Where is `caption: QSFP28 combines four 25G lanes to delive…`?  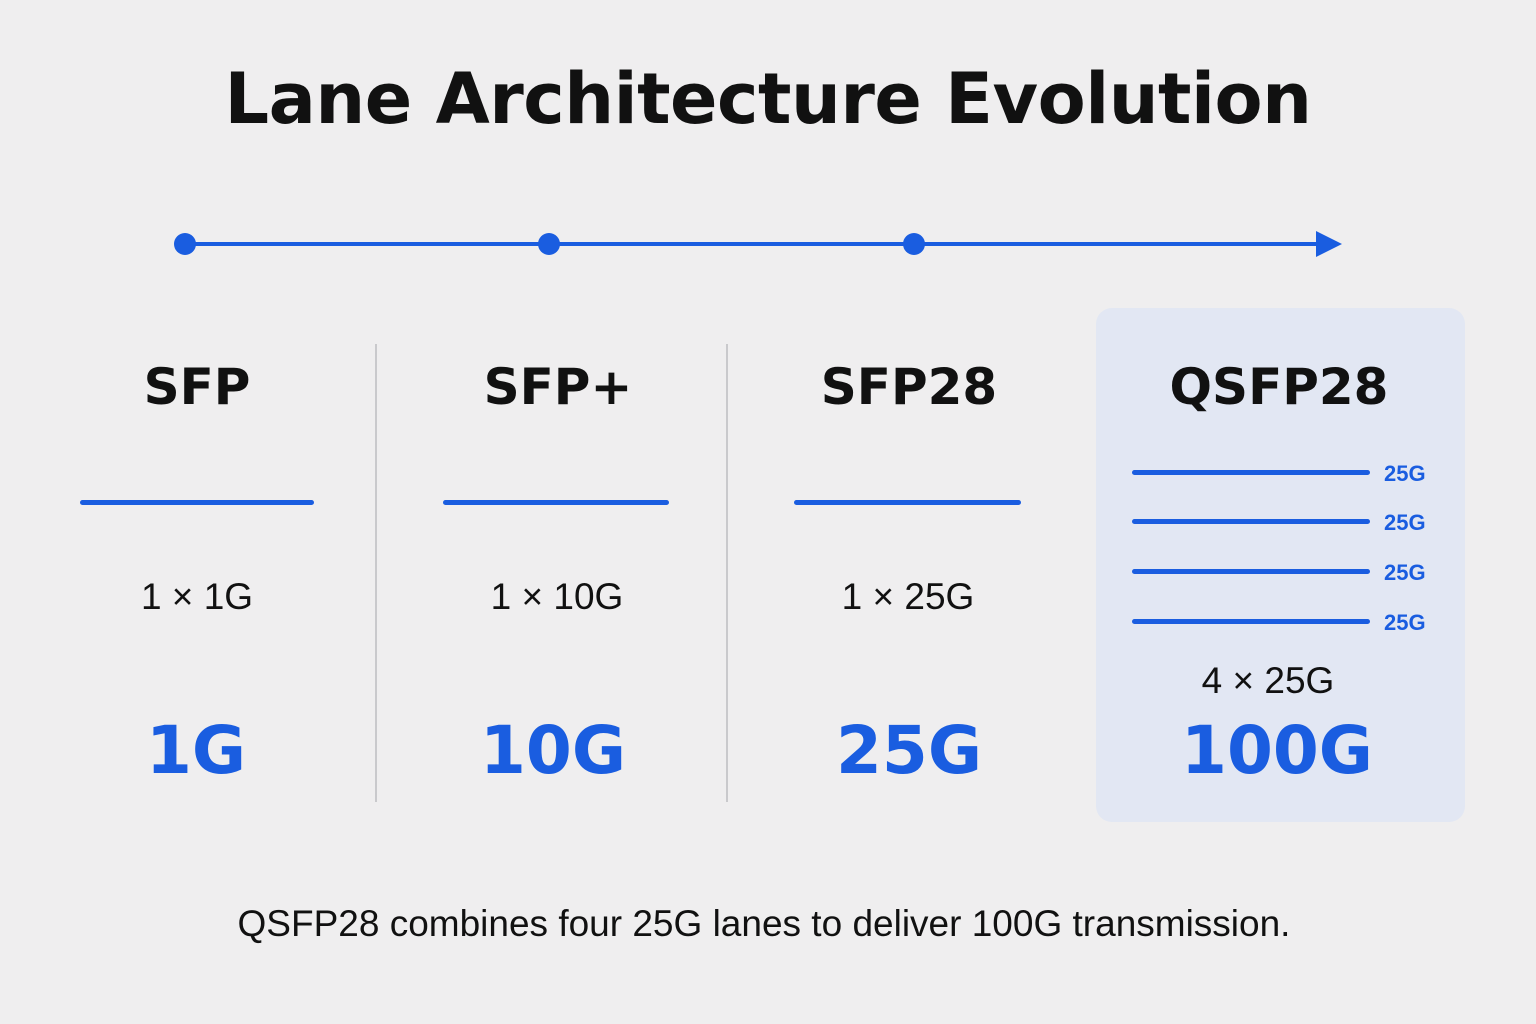
caption: QSFP28 combines four 25G lanes to delive… is located at coordinates (764, 923).